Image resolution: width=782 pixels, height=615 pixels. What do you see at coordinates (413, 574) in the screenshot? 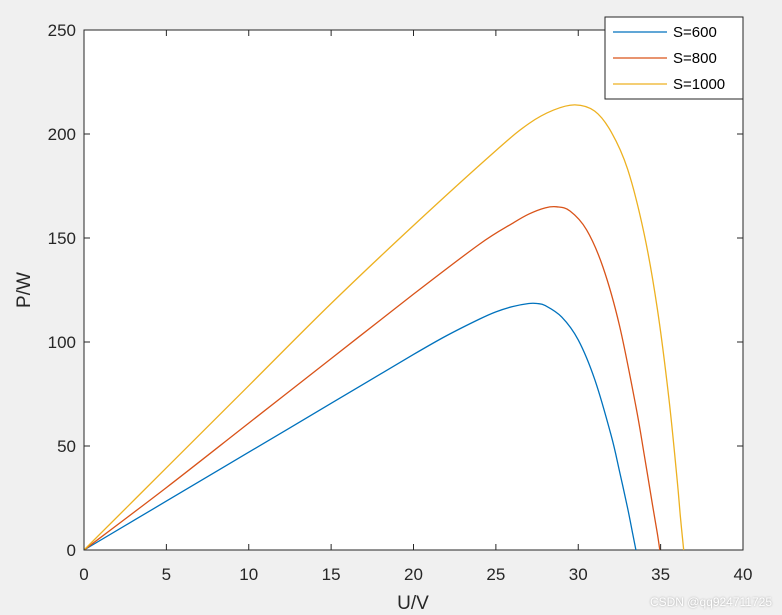
I see `x-tick-label-4: 20` at bounding box center [413, 574].